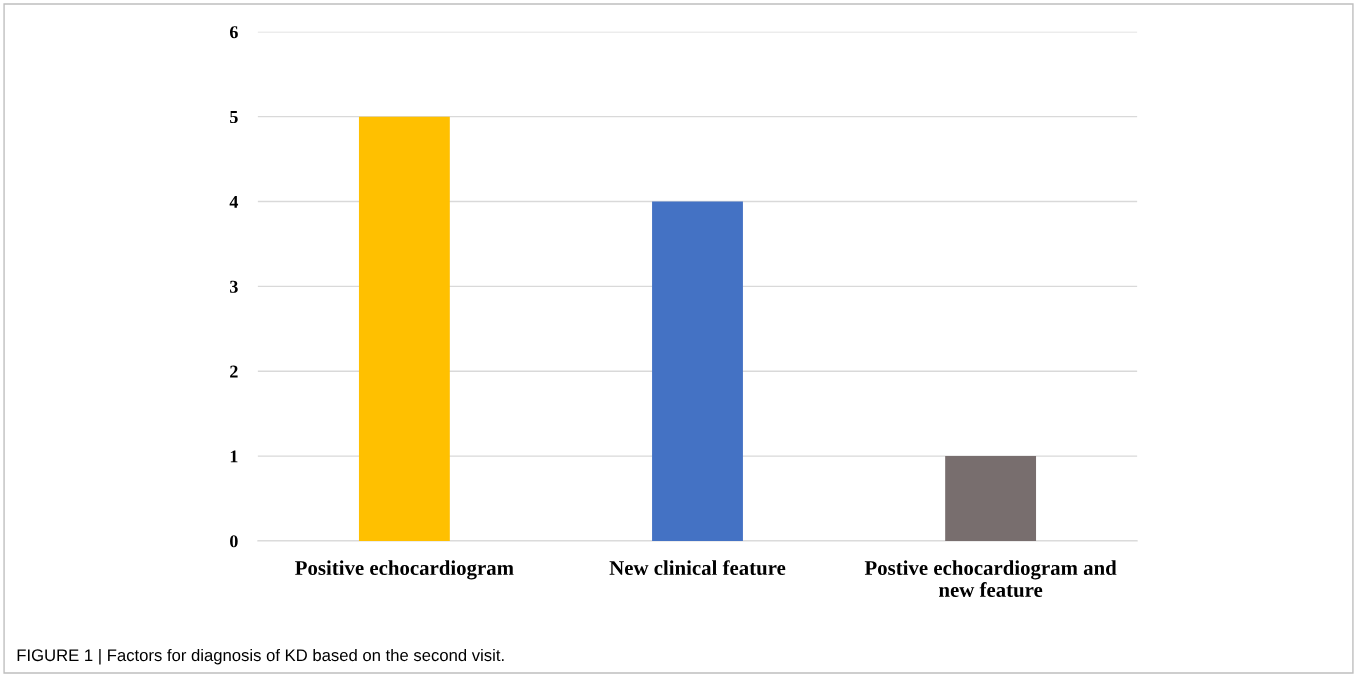  I want to click on caption: FIGURE 1 | Factors for diagnosis of KD based on the second visit., so click(260, 656).